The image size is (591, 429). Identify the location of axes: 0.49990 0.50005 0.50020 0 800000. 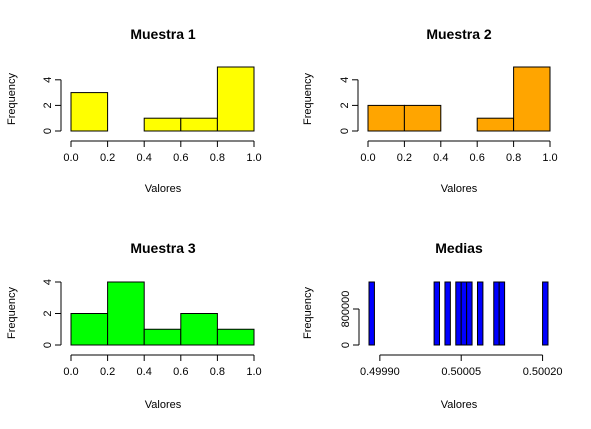
(451, 334).